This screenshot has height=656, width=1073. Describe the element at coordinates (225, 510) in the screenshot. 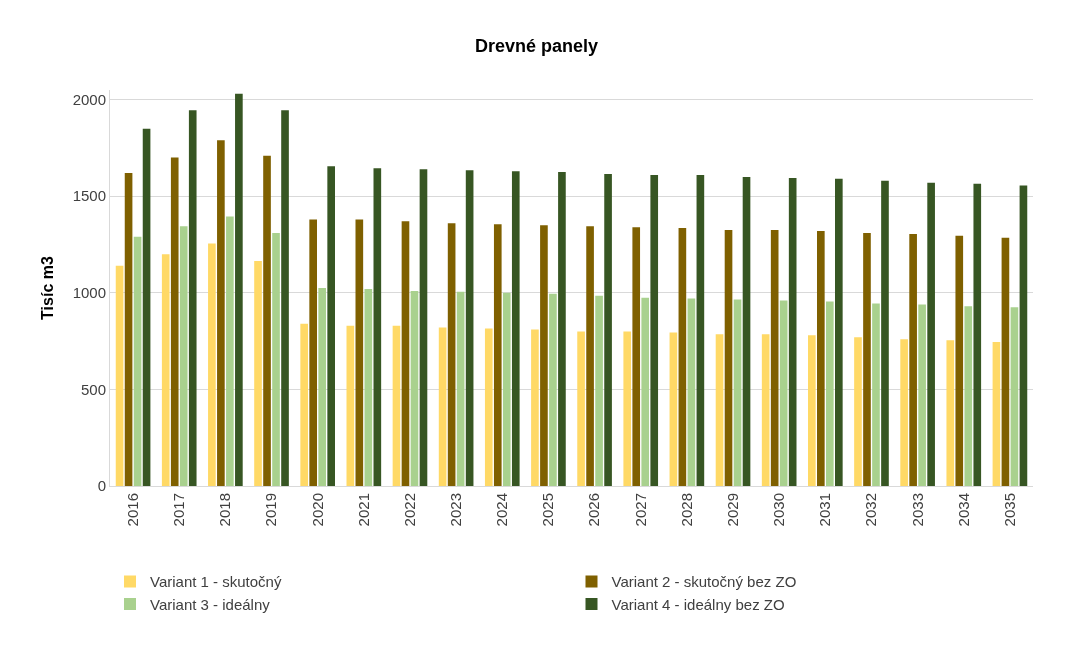

I see `x-tick-label: 2018` at that location.